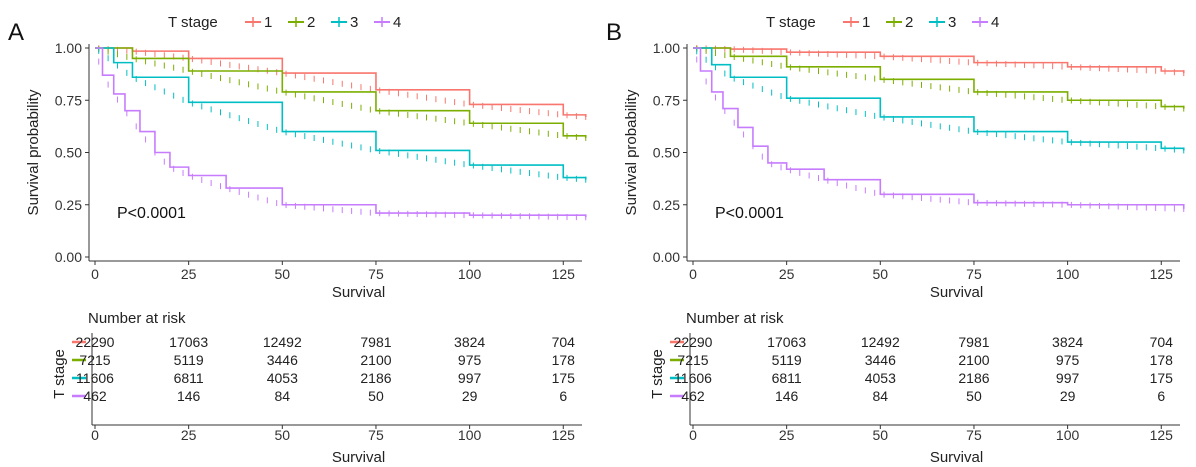  What do you see at coordinates (282, 342) in the screenshot?
I see `risk-cell: 12492` at bounding box center [282, 342].